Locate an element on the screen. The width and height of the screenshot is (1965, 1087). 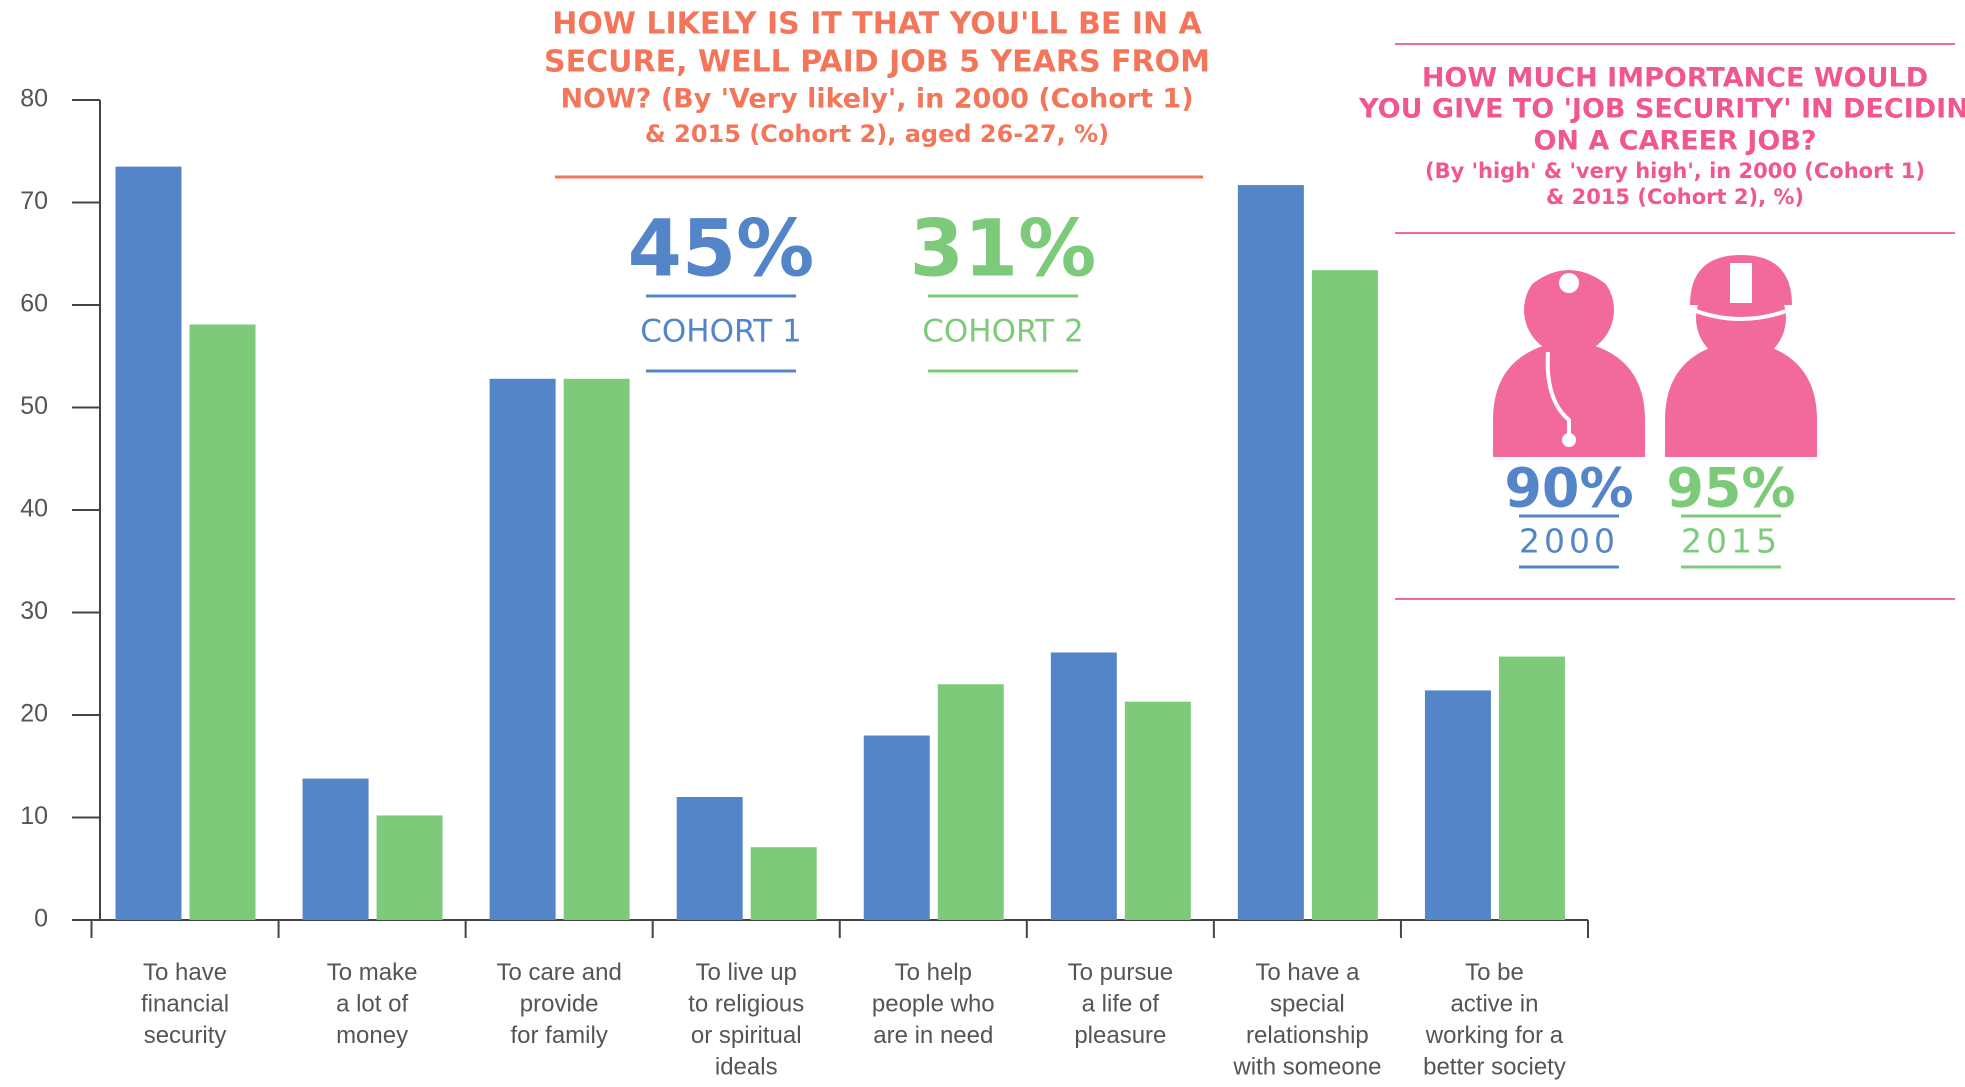
x-tick-label: To make a lot of money is located at coordinates (372, 1004).